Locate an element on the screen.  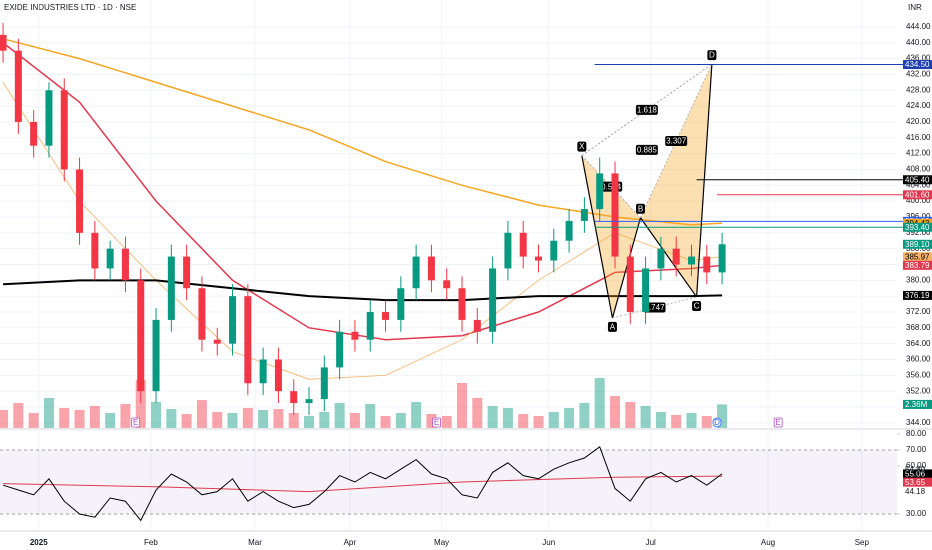
rsi-label: 55.06 is located at coordinates (915, 474).